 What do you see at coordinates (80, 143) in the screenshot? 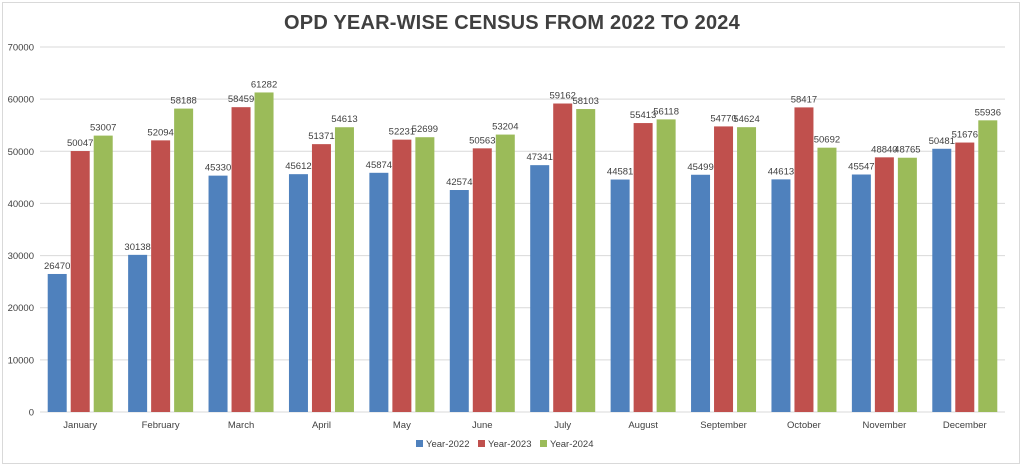
I see `data-label: 50047` at bounding box center [80, 143].